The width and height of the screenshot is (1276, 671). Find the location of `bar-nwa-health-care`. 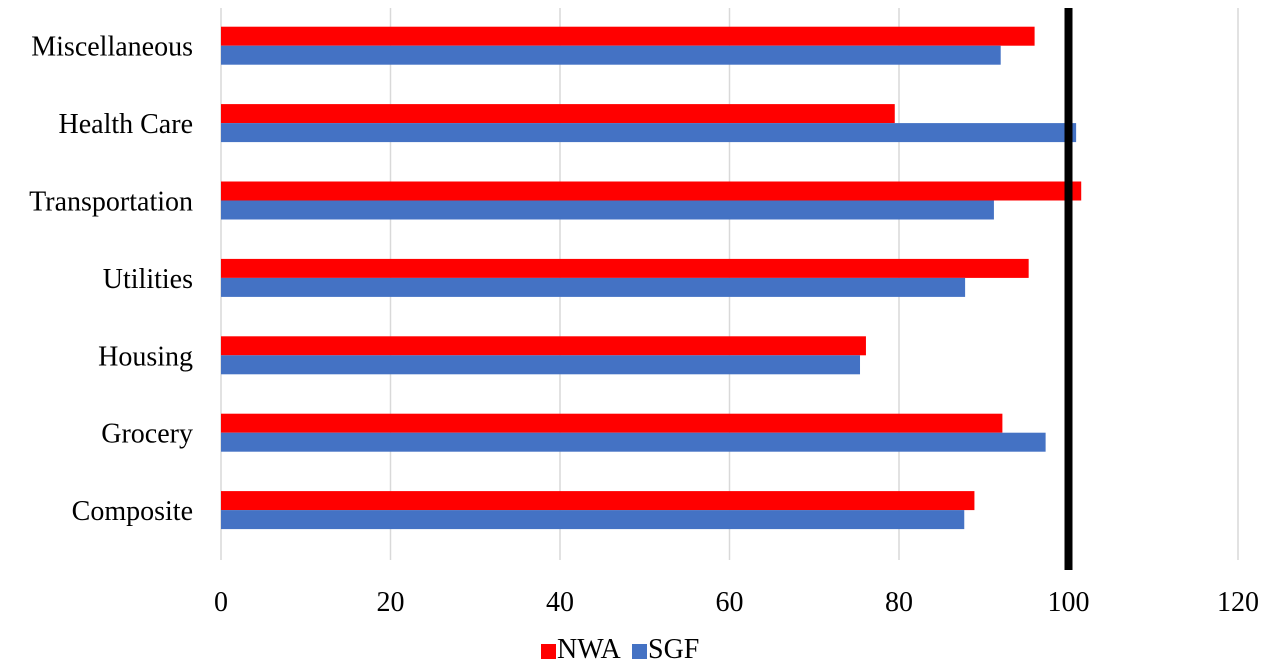

bar-nwa-health-care is located at coordinates (558, 114).